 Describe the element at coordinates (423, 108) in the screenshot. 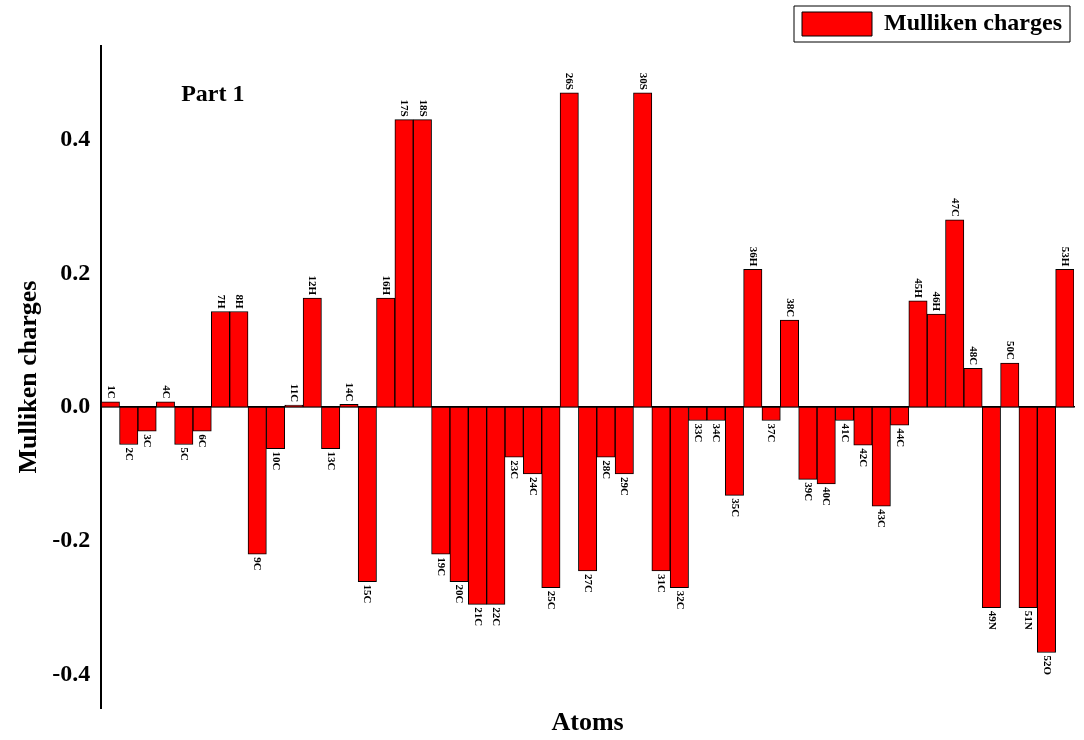

I see `x-tick-label: 18S` at that location.